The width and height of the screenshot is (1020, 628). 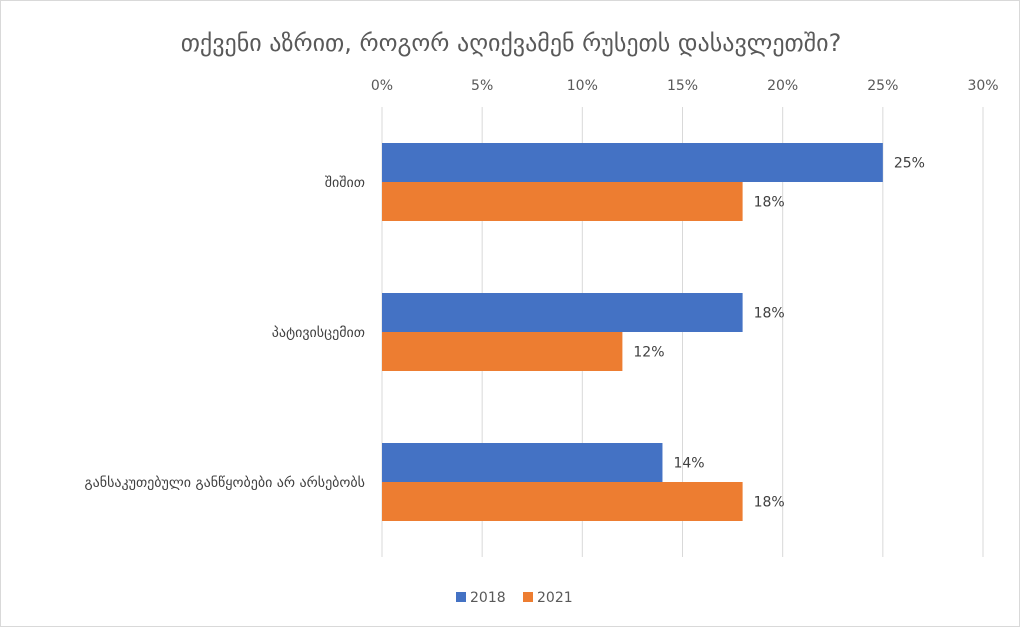 I want to click on data-label: 14%, so click(x=688, y=464).